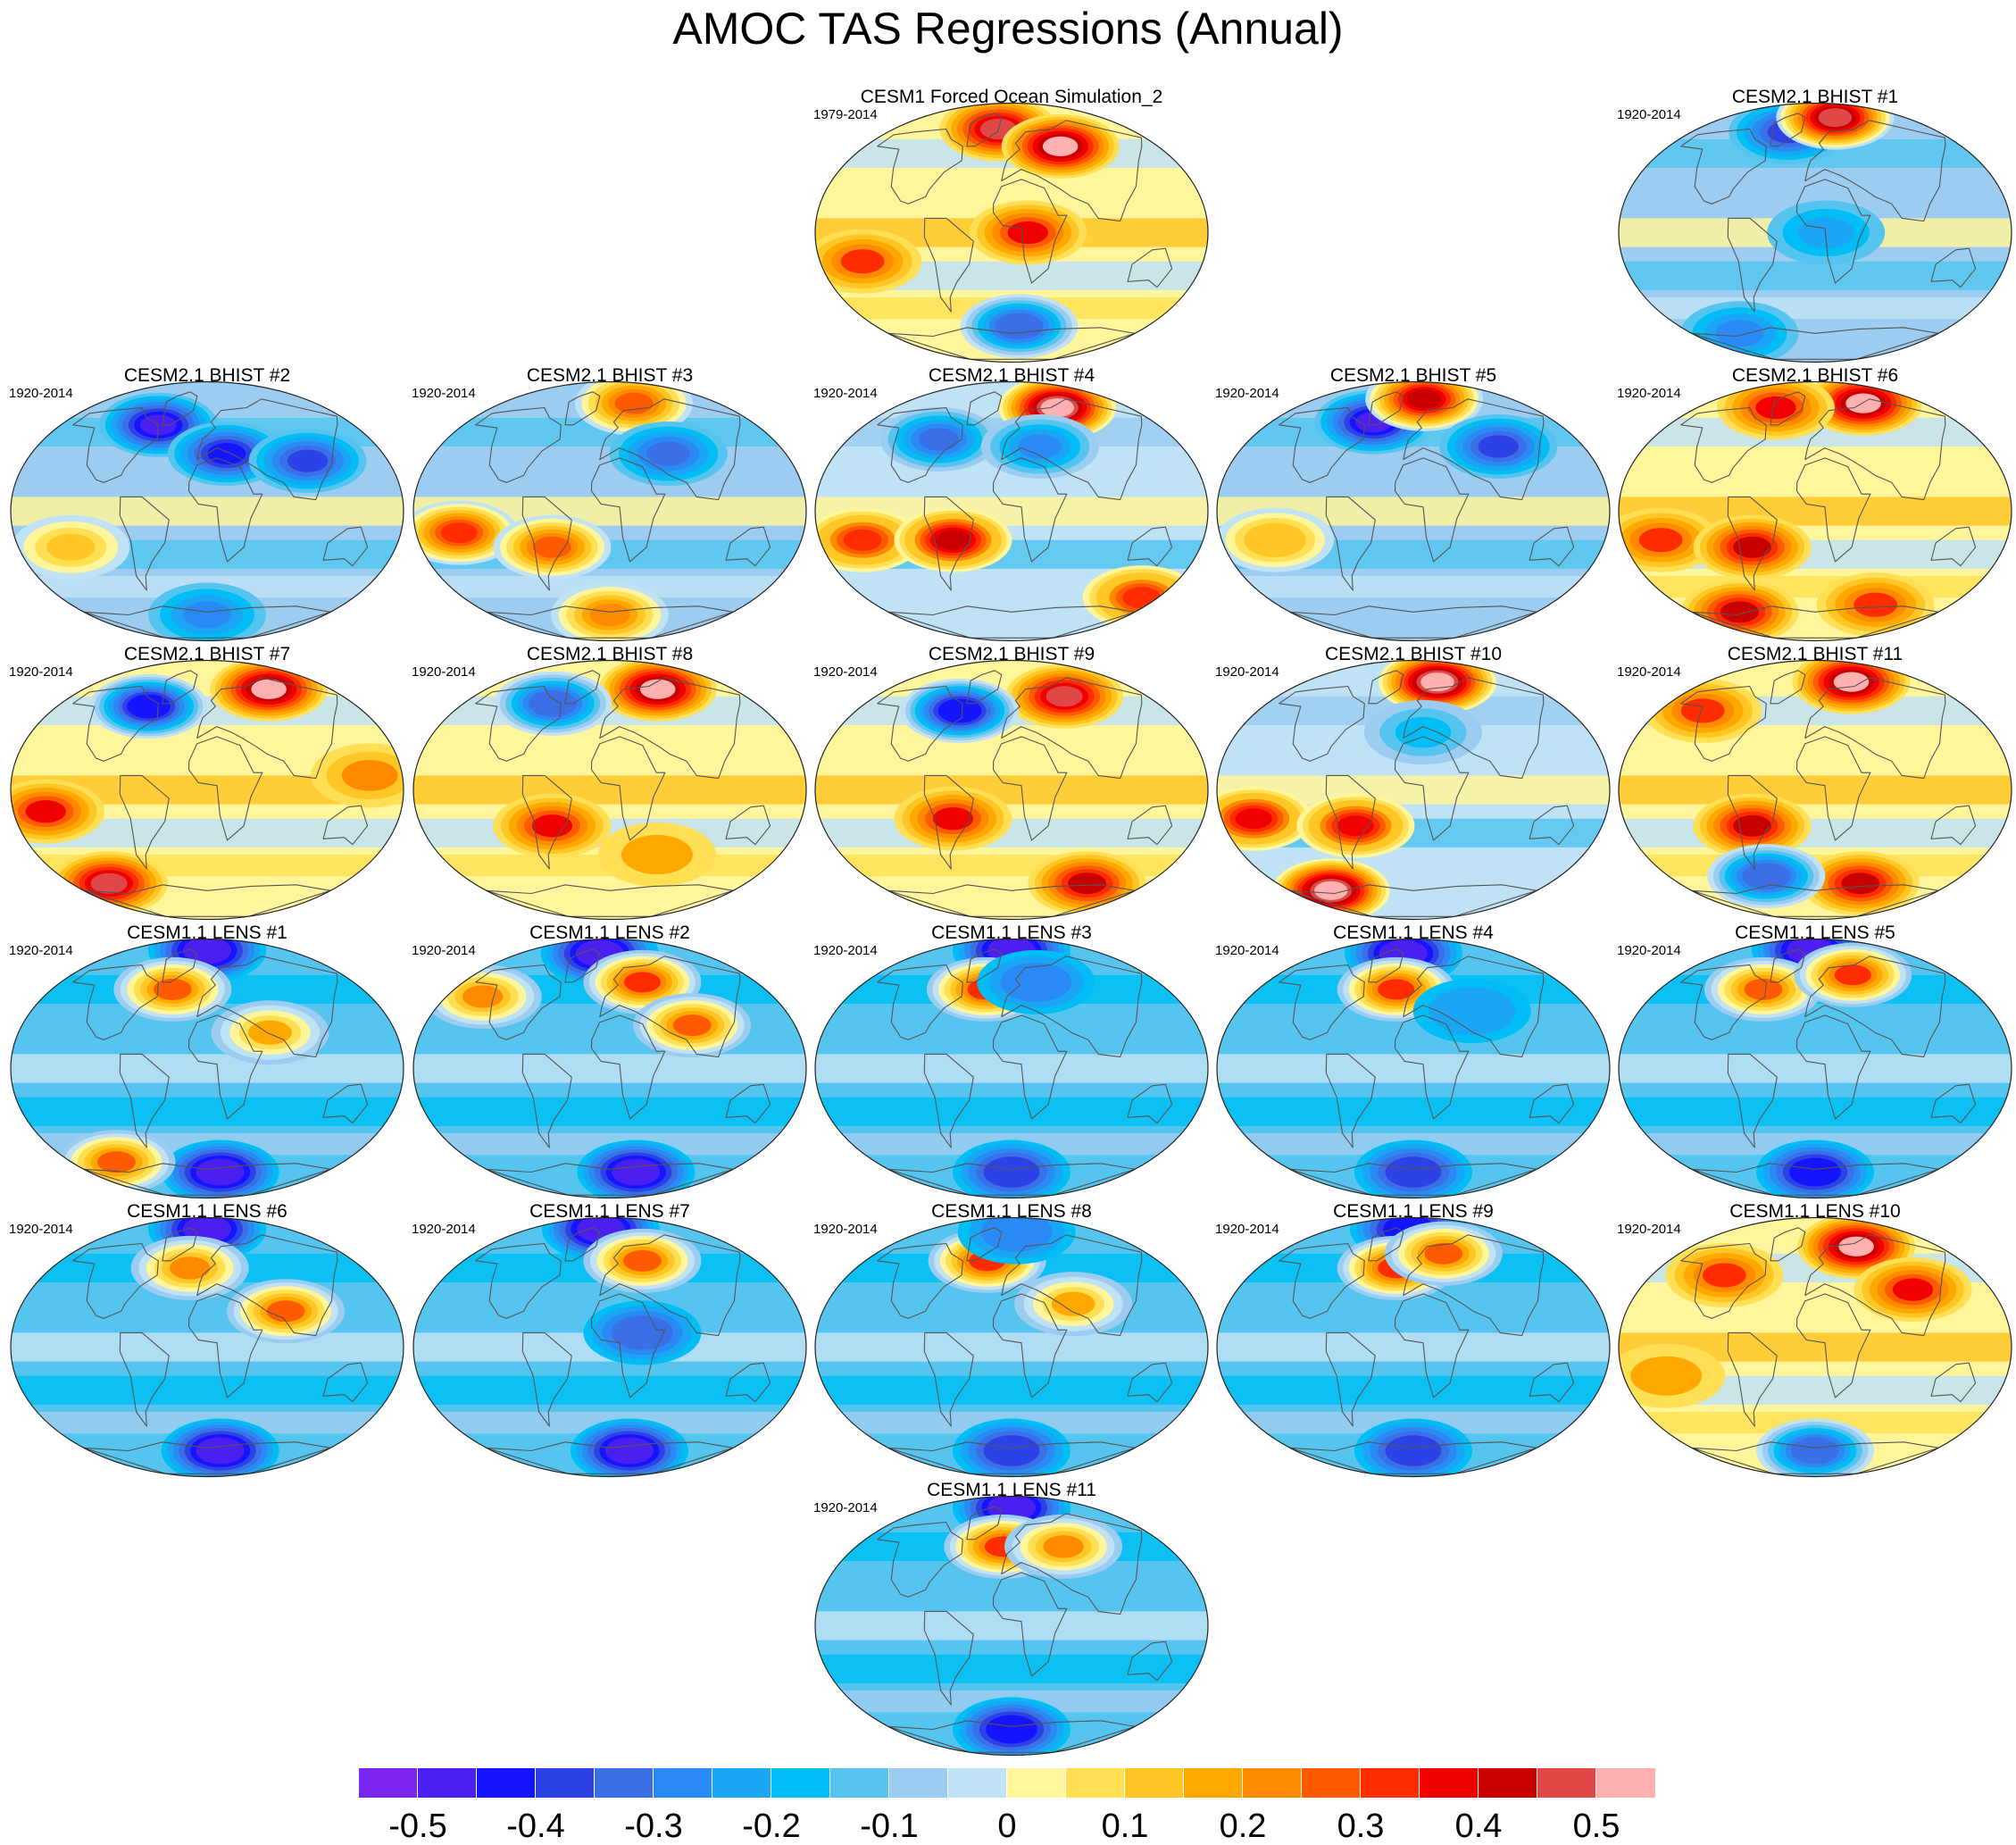 The width and height of the screenshot is (2016, 1845). What do you see at coordinates (653, 1826) in the screenshot?
I see `colorbar-tick-label: -0.3` at bounding box center [653, 1826].